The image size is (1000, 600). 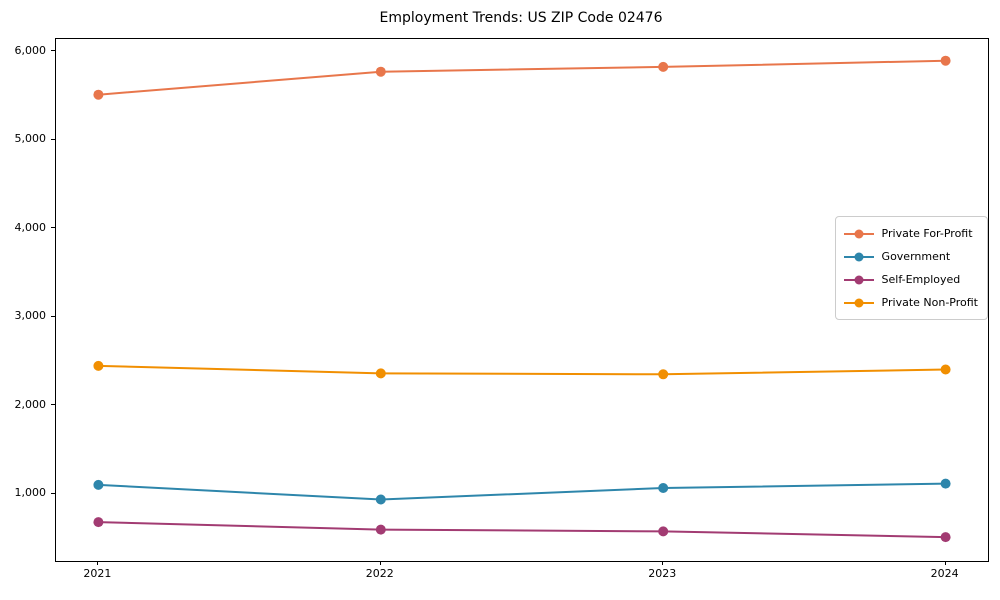 I want to click on y-tick-label: 1,000, so click(x=30, y=493).